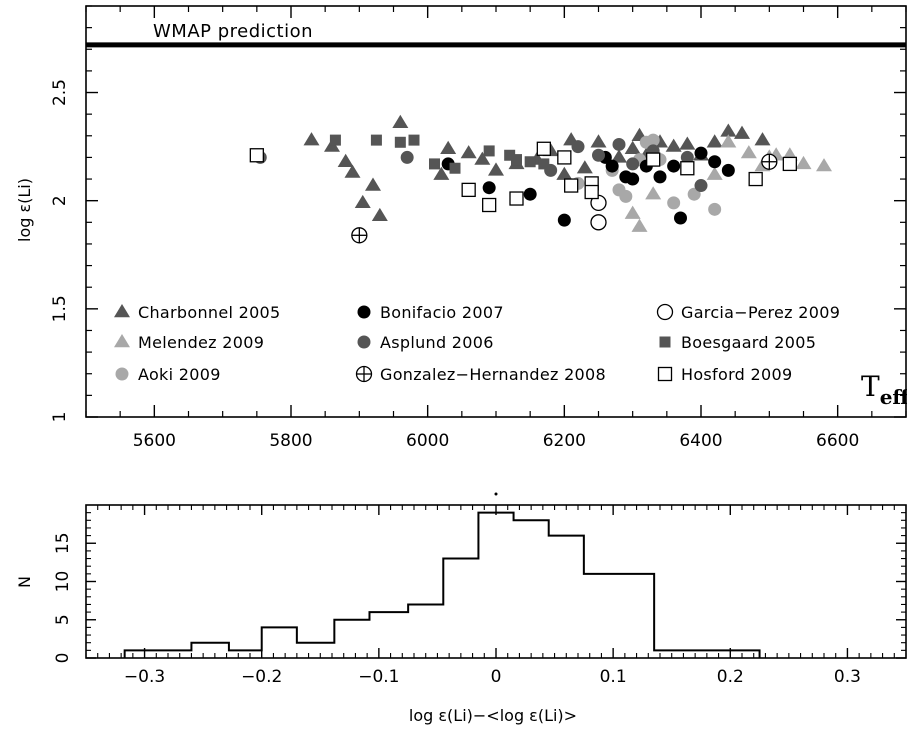  Describe the element at coordinates (179, 374) in the screenshot. I see `legend-label-aoki-2009: Aoki 2009` at that location.